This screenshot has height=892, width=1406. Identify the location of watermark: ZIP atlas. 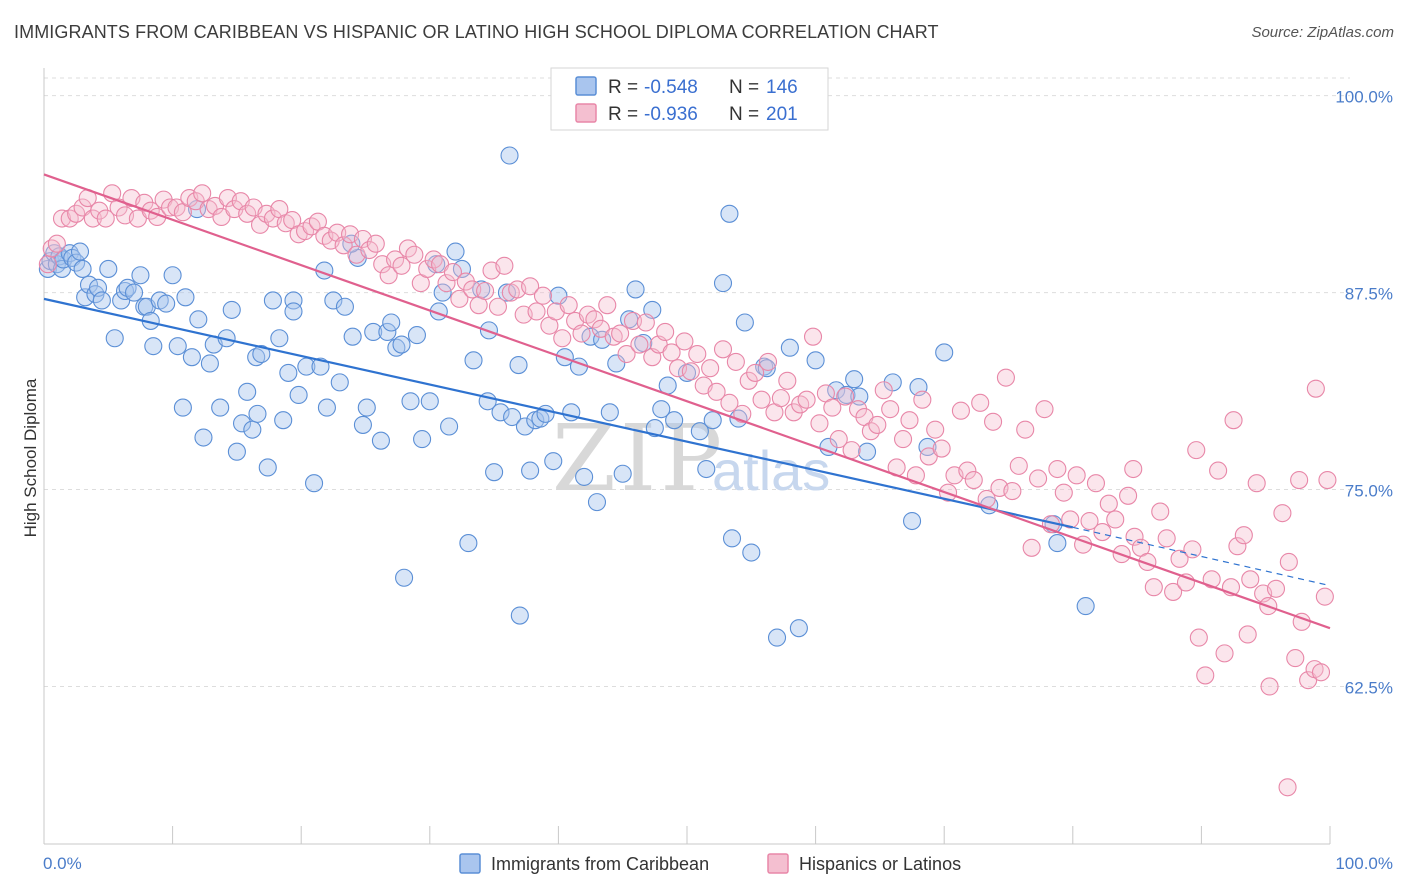
(691, 458).